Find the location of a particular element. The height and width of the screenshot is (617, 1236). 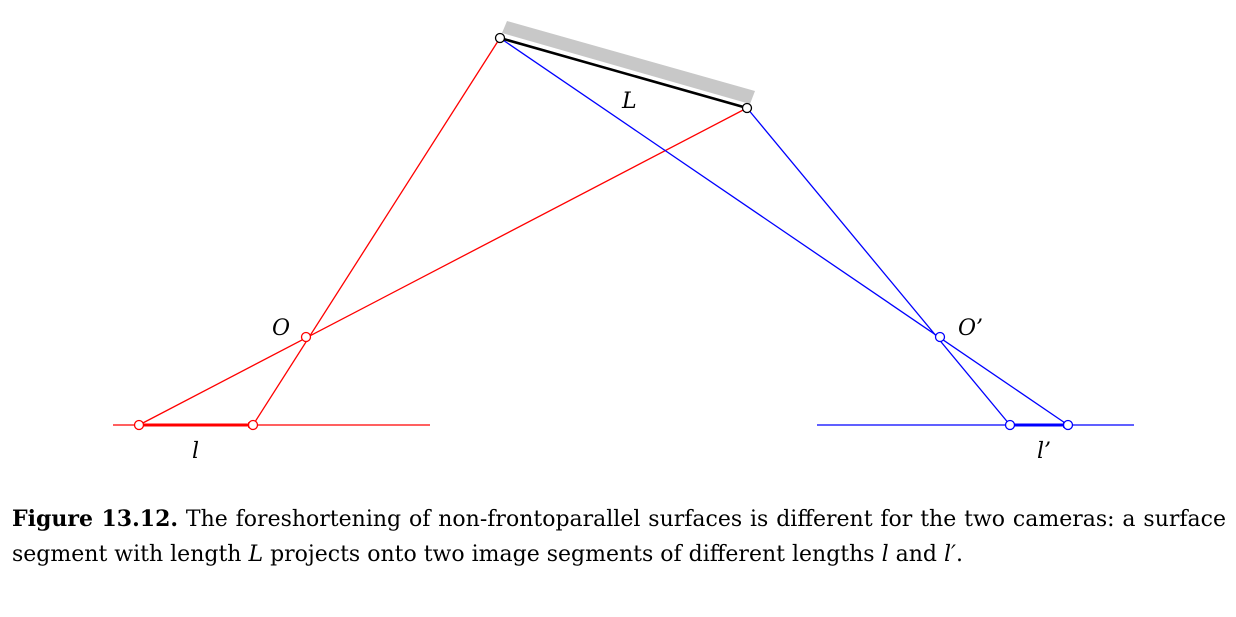

surface-segment is located at coordinates (623, 73).